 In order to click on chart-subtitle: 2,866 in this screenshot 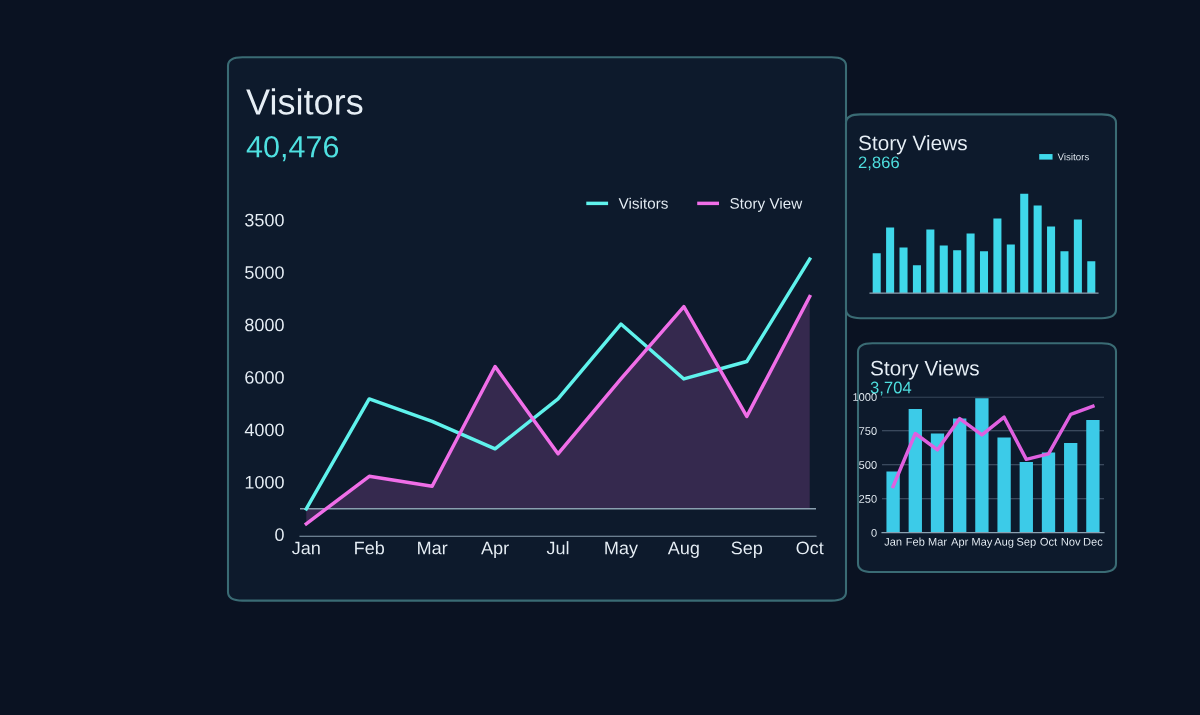, I will do `click(878, 163)`.